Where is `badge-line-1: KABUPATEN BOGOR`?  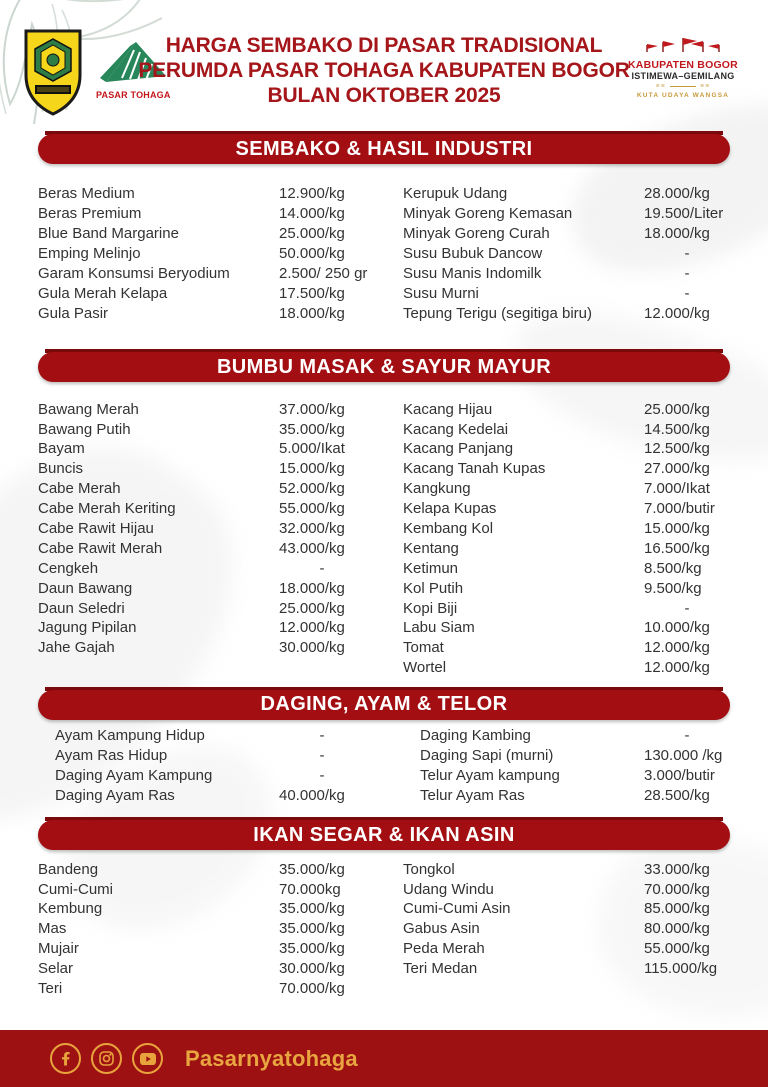 badge-line-1: KABUPATEN BOGOR is located at coordinates (683, 65).